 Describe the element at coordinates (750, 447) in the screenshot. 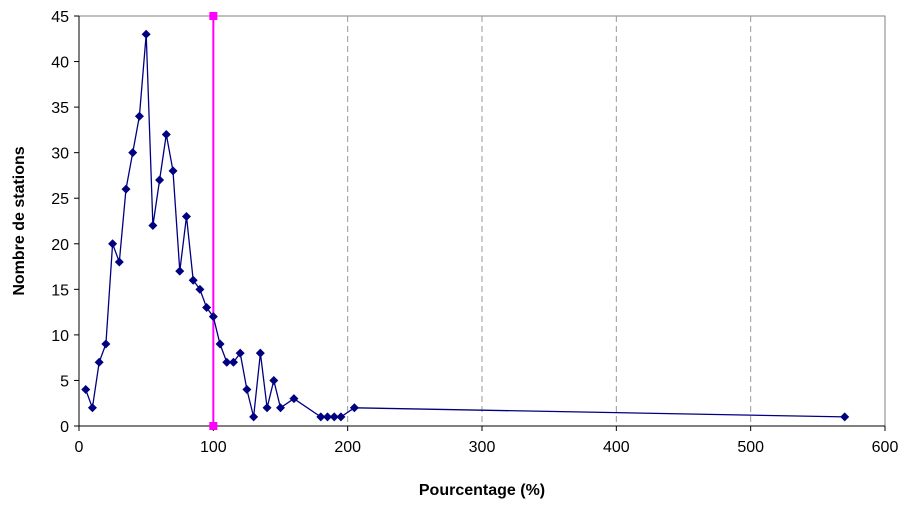

I see `x-tick-label: 500` at that location.